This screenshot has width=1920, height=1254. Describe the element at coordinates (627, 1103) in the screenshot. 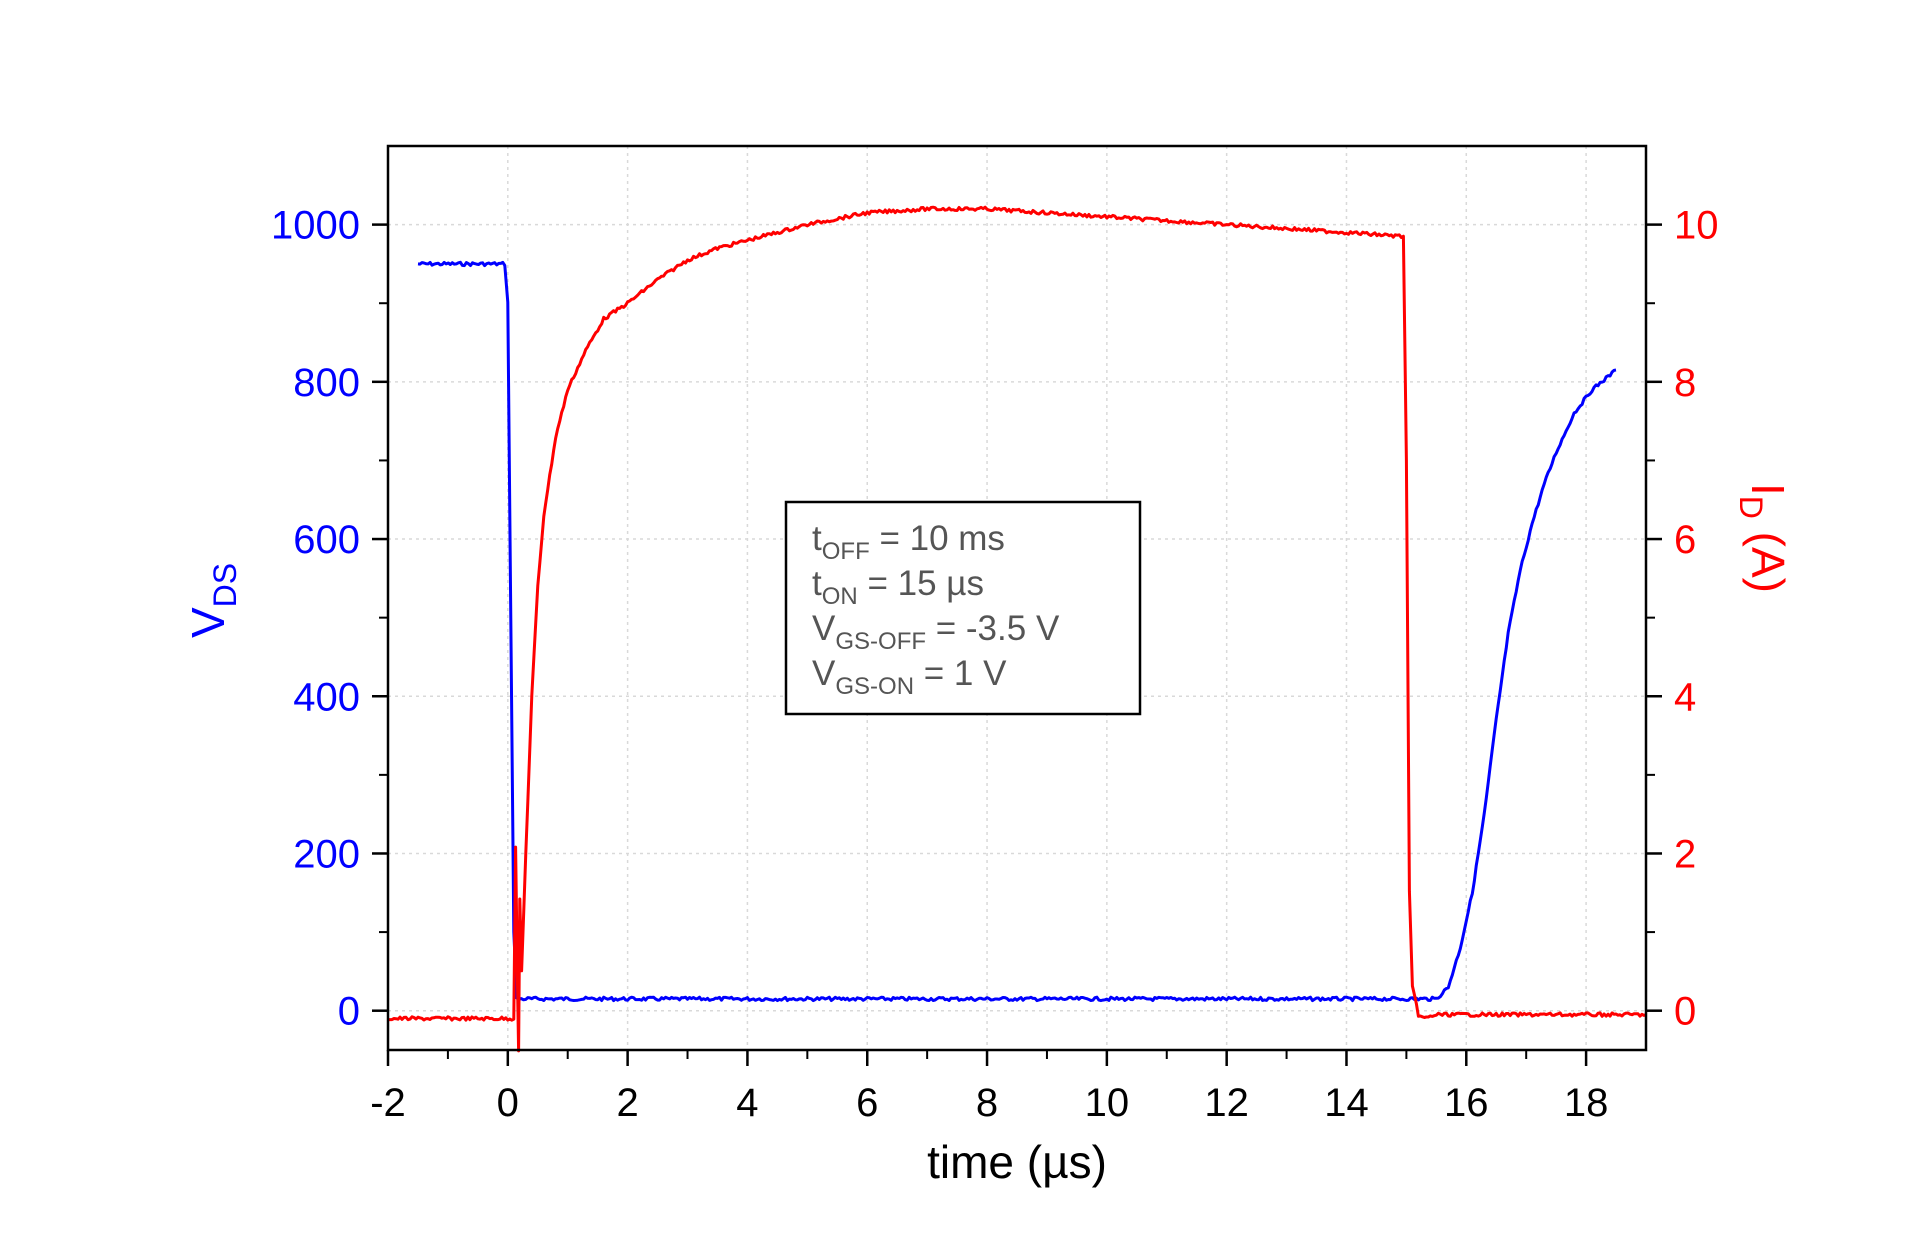

I see `x-tick-label: 2` at that location.